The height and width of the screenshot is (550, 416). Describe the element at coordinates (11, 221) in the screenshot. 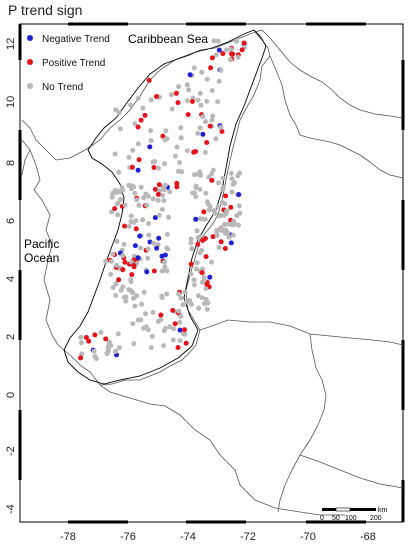

I see `lat-tick-label: 6` at that location.